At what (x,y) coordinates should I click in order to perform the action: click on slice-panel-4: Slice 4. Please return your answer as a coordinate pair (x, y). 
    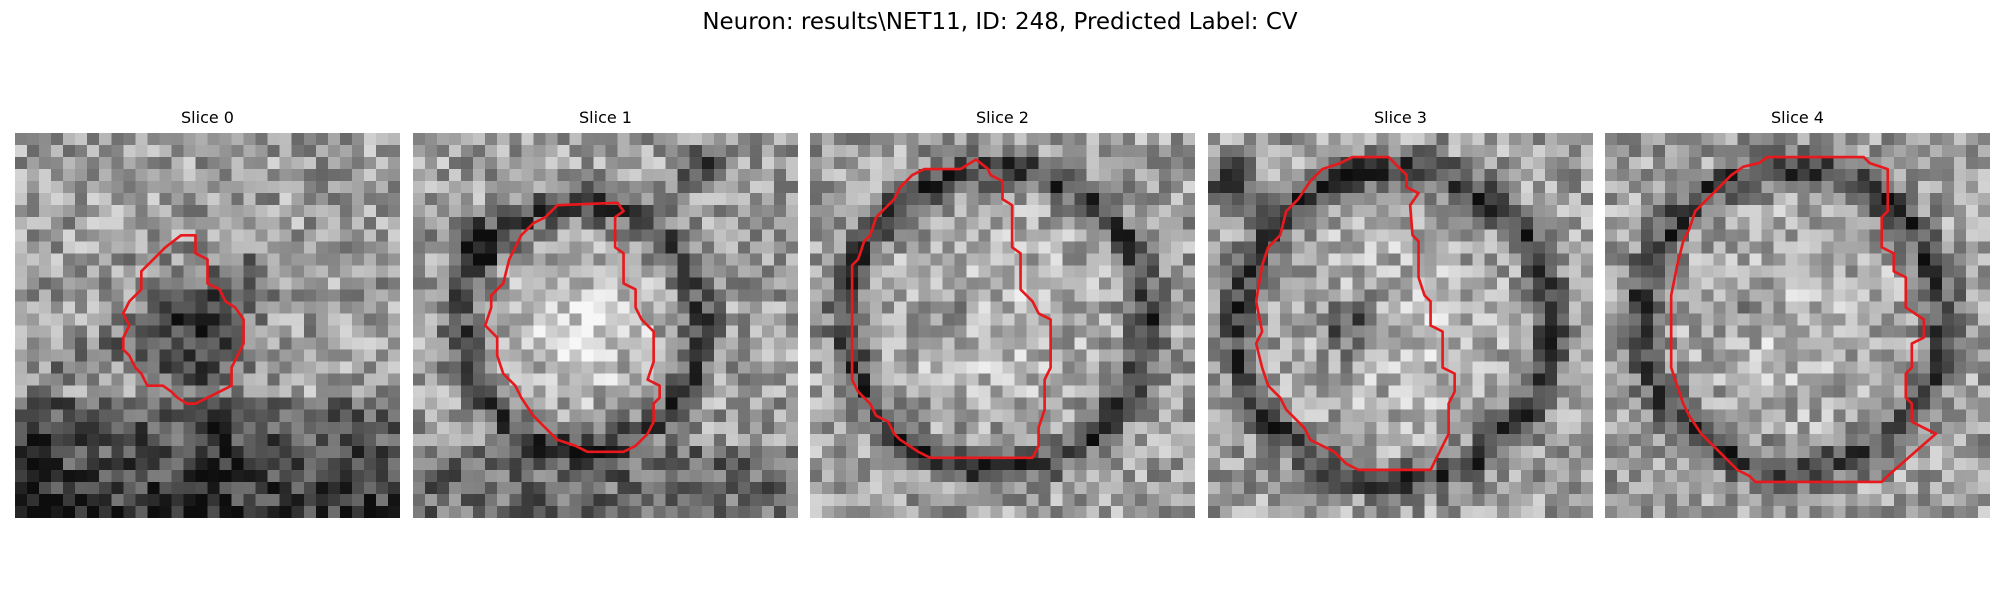
    Looking at the image, I should click on (1797, 313).